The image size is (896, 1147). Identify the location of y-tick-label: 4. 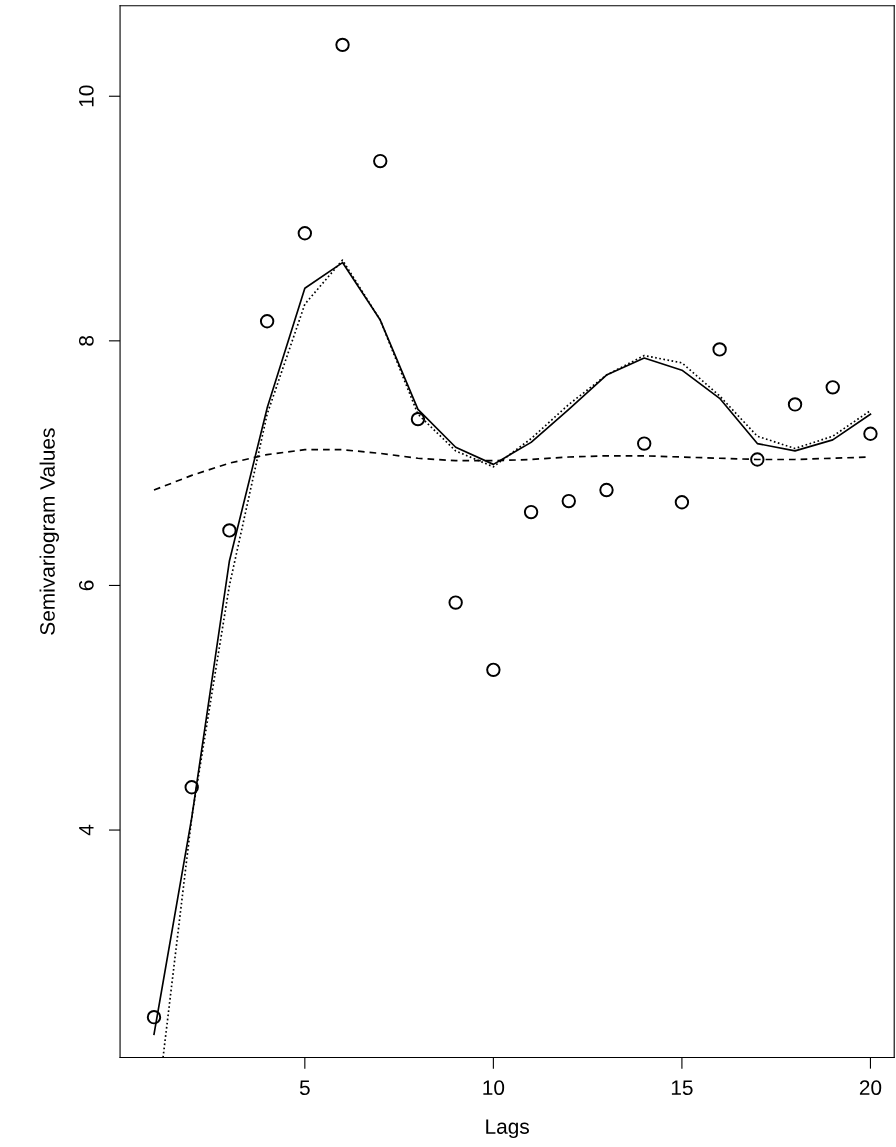
(86, 830).